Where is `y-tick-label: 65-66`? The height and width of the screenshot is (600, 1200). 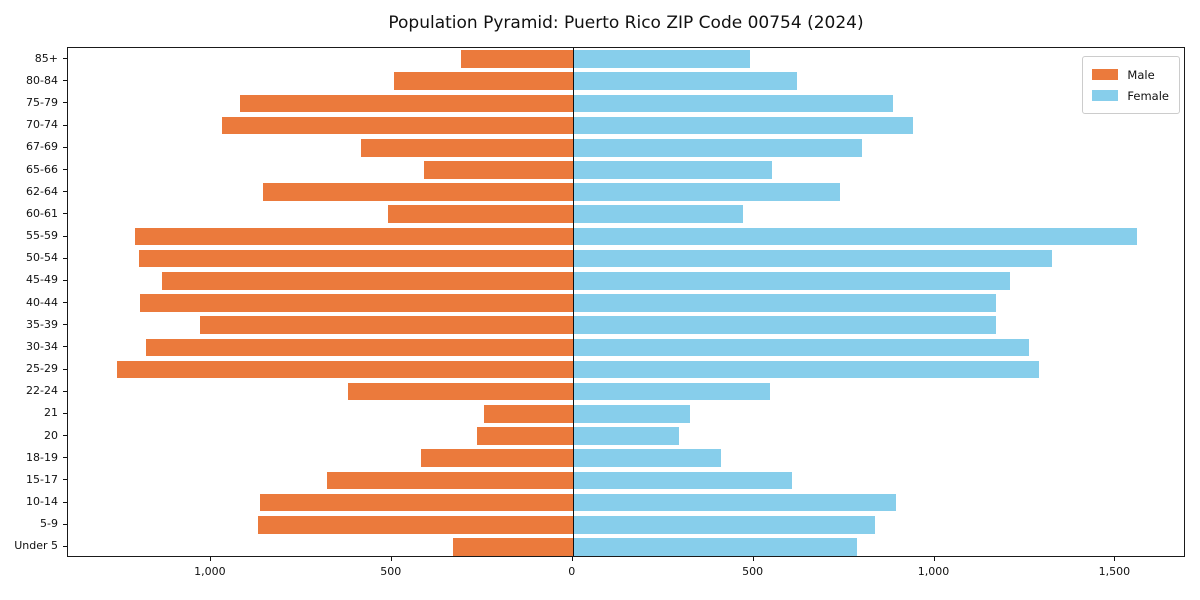 y-tick-label: 65-66 is located at coordinates (42, 169).